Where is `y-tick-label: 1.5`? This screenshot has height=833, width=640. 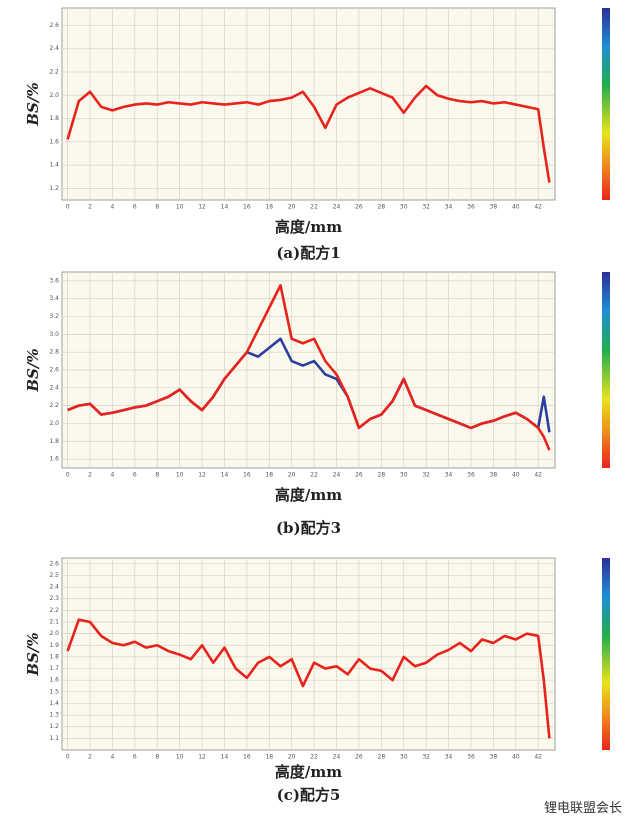
y-tick-label: 1.5 is located at coordinates (54, 691).